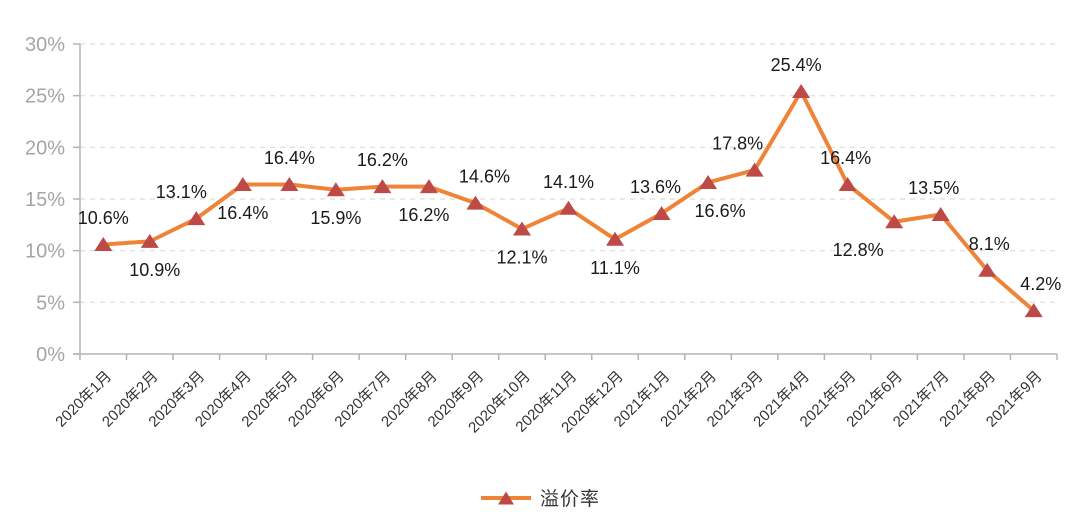 The image size is (1080, 525). Describe the element at coordinates (655, 187) in the screenshot. I see `data-point-label: 13.6%` at that location.